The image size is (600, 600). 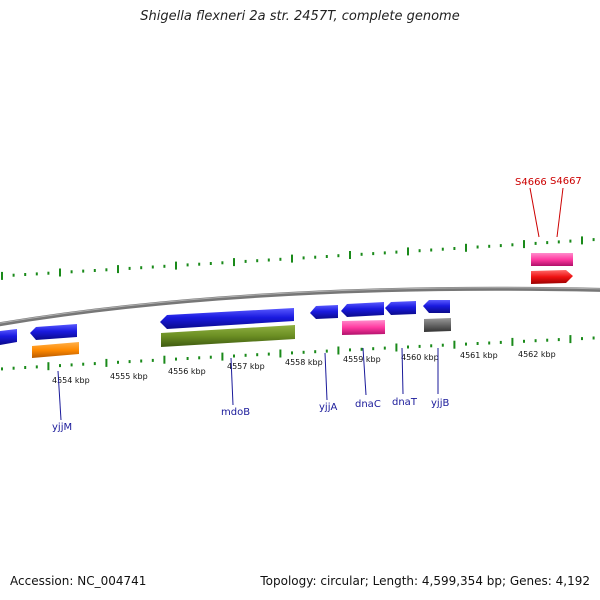 What do you see at coordinates (546, 212) in the screenshot?
I see `feature-leaders` at bounding box center [546, 212].